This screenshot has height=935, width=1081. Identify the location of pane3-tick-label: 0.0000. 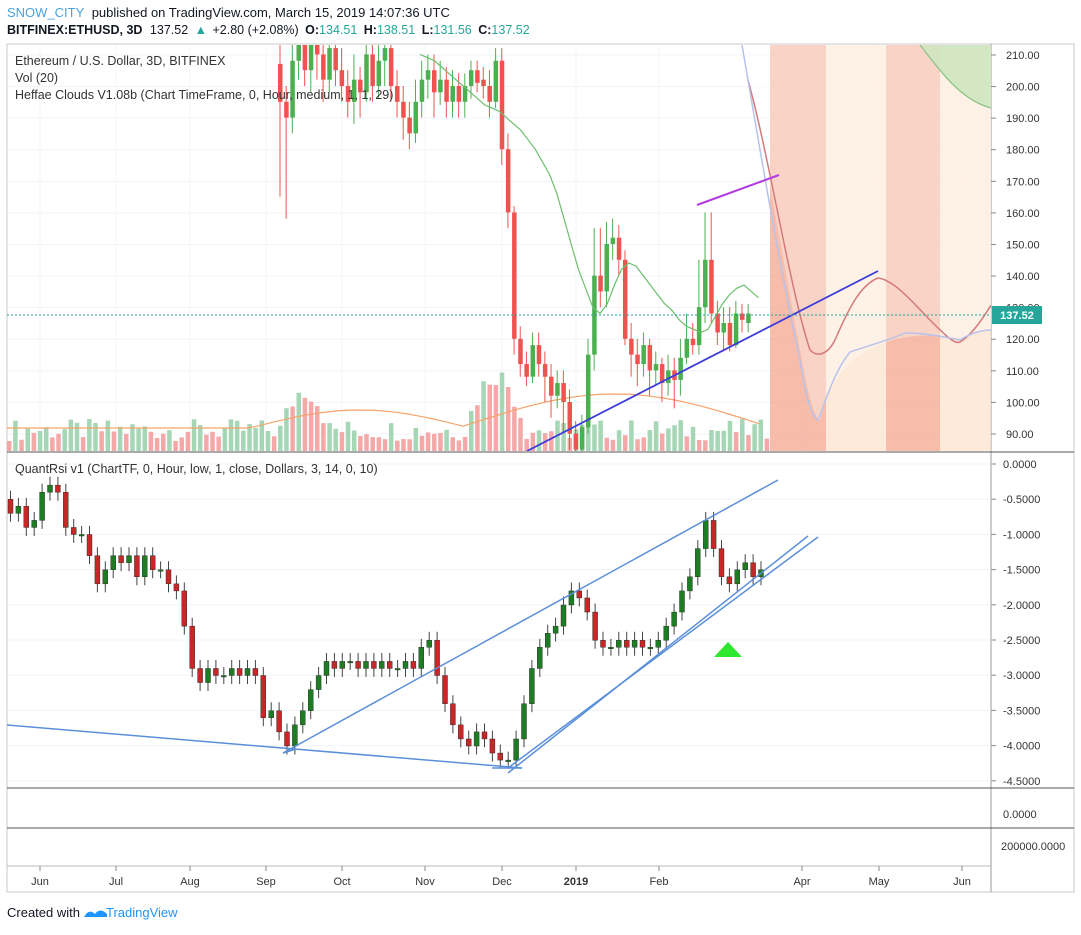
(1020, 815).